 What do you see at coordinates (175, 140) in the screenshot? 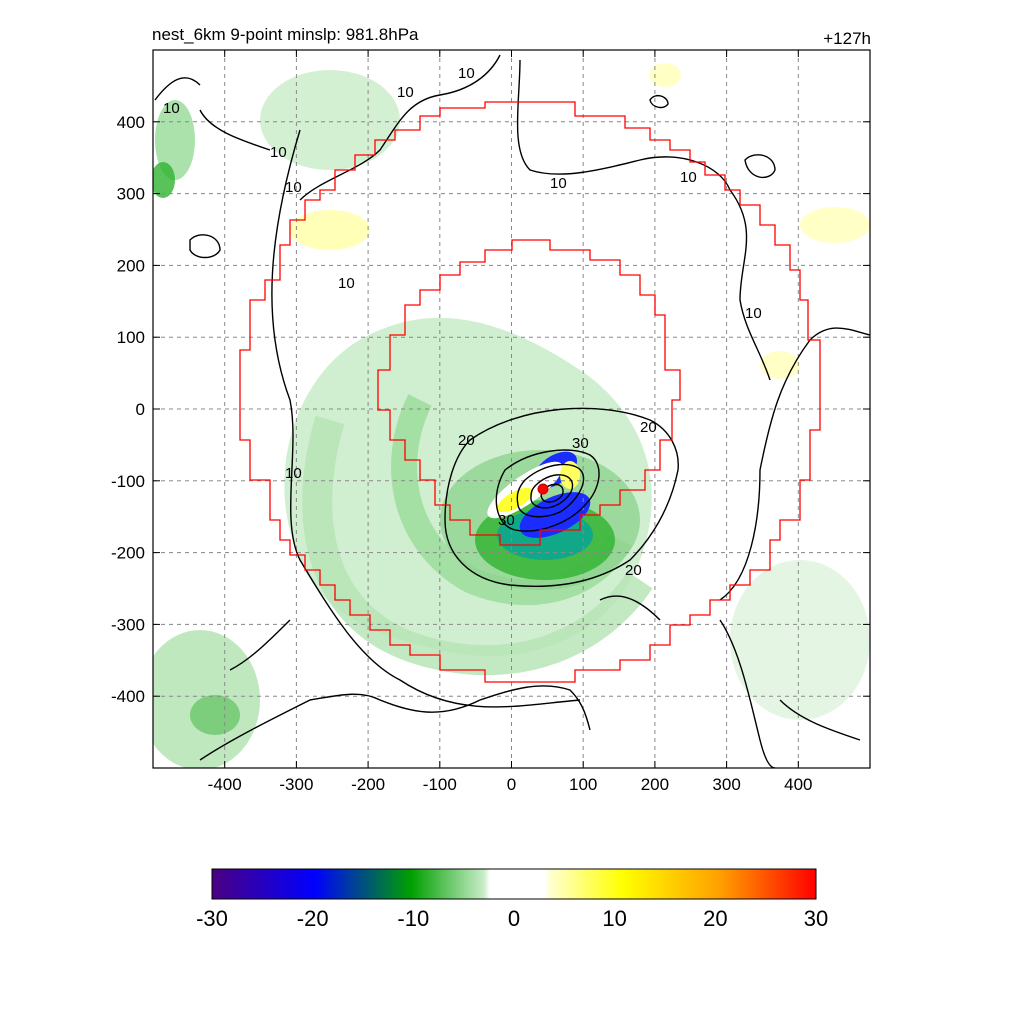
I see `green-patch-nw` at bounding box center [175, 140].